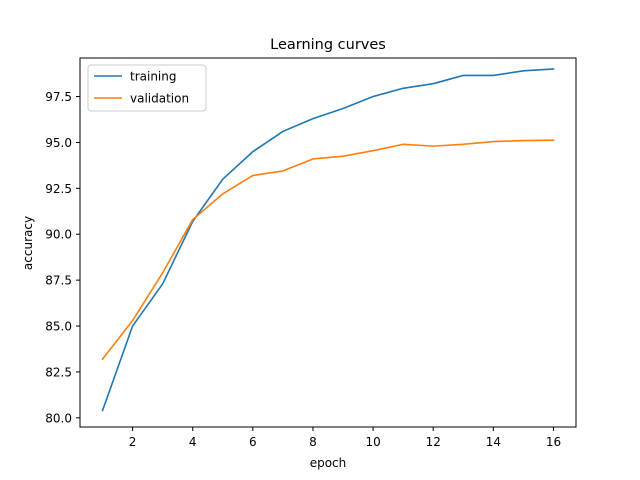 The image size is (640, 480). Describe the element at coordinates (345, 438) in the screenshot. I see `x-axis: 2 4 6 8 10 12 14 16` at that location.